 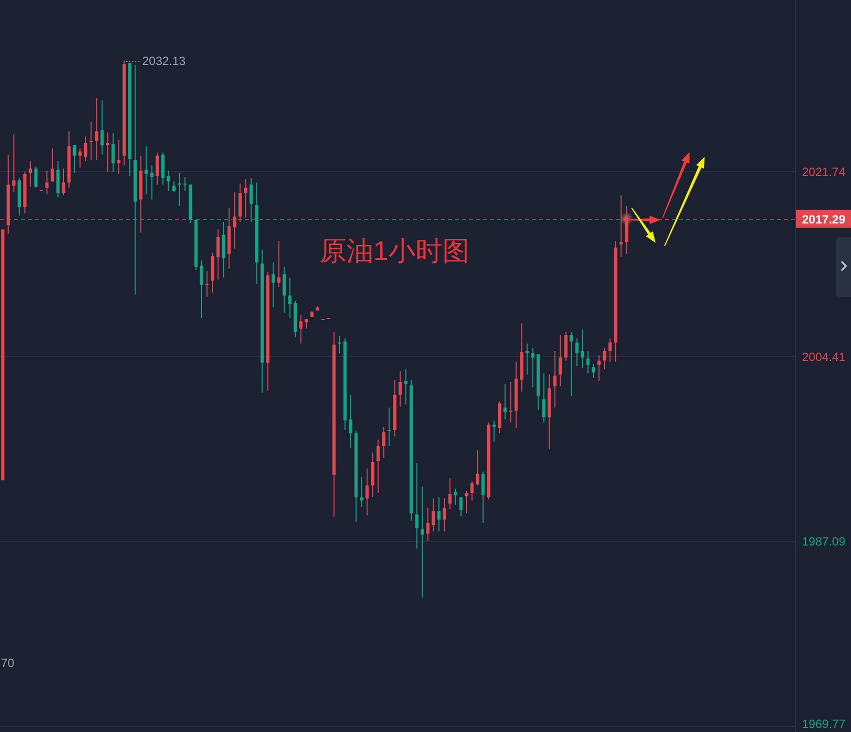 I want to click on text: 原油1小时图, so click(x=394, y=251).